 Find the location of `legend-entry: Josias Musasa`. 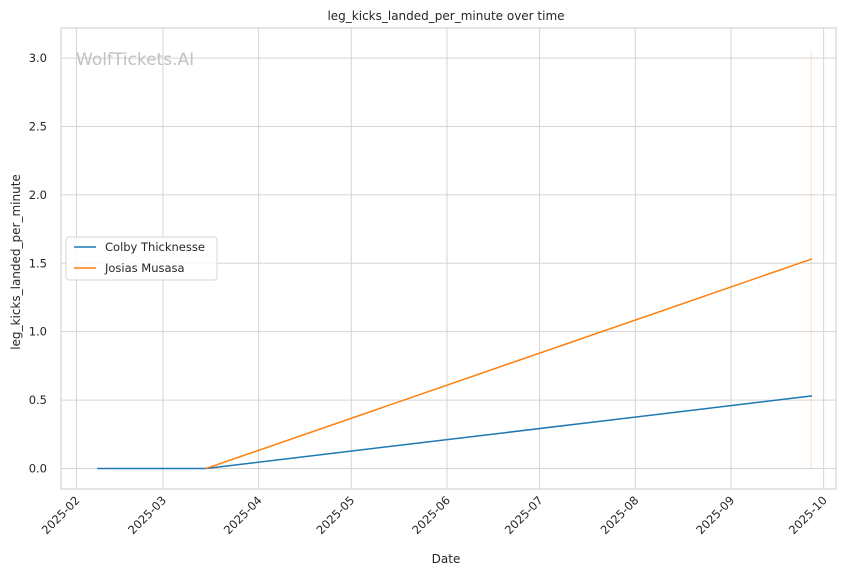

legend-entry: Josias Musasa is located at coordinates (144, 268).